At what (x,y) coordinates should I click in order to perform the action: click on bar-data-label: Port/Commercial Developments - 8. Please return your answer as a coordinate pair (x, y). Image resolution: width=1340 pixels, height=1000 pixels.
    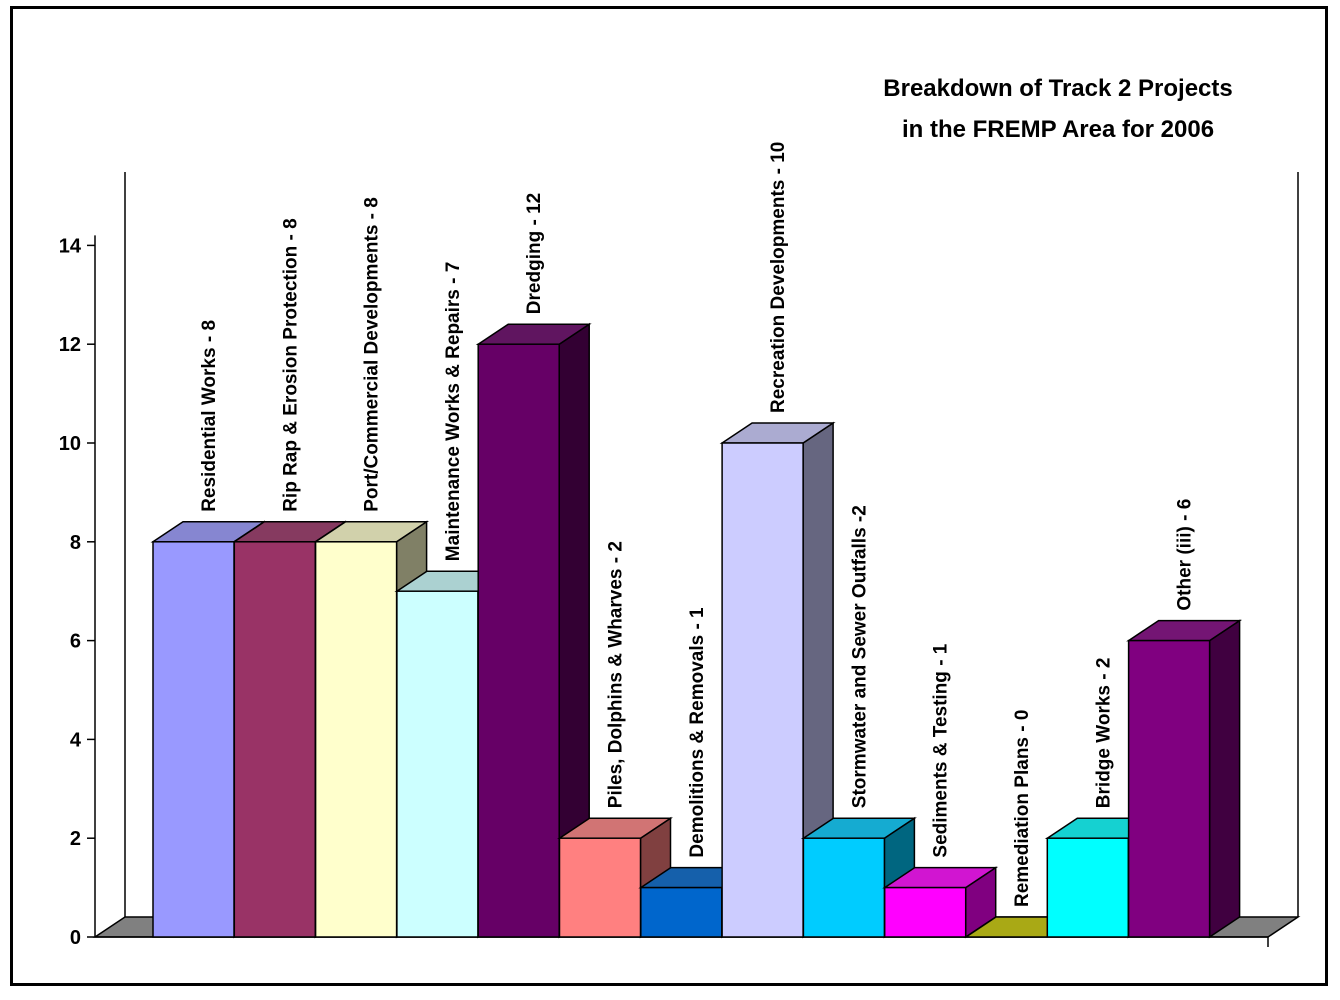
    Looking at the image, I should click on (372, 354).